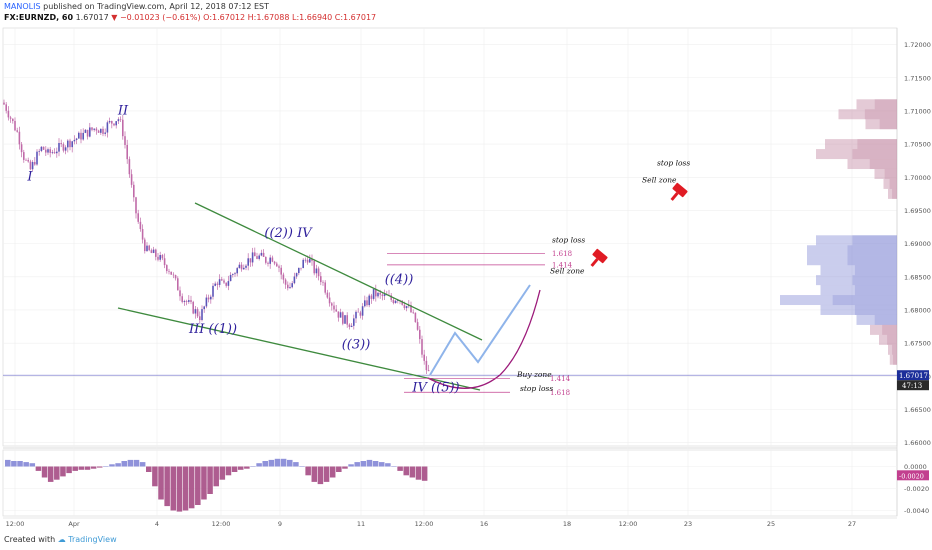 The height and width of the screenshot is (550, 932). What do you see at coordinates (280, 524) in the screenshot?
I see `x-tick-label: 9` at bounding box center [280, 524].